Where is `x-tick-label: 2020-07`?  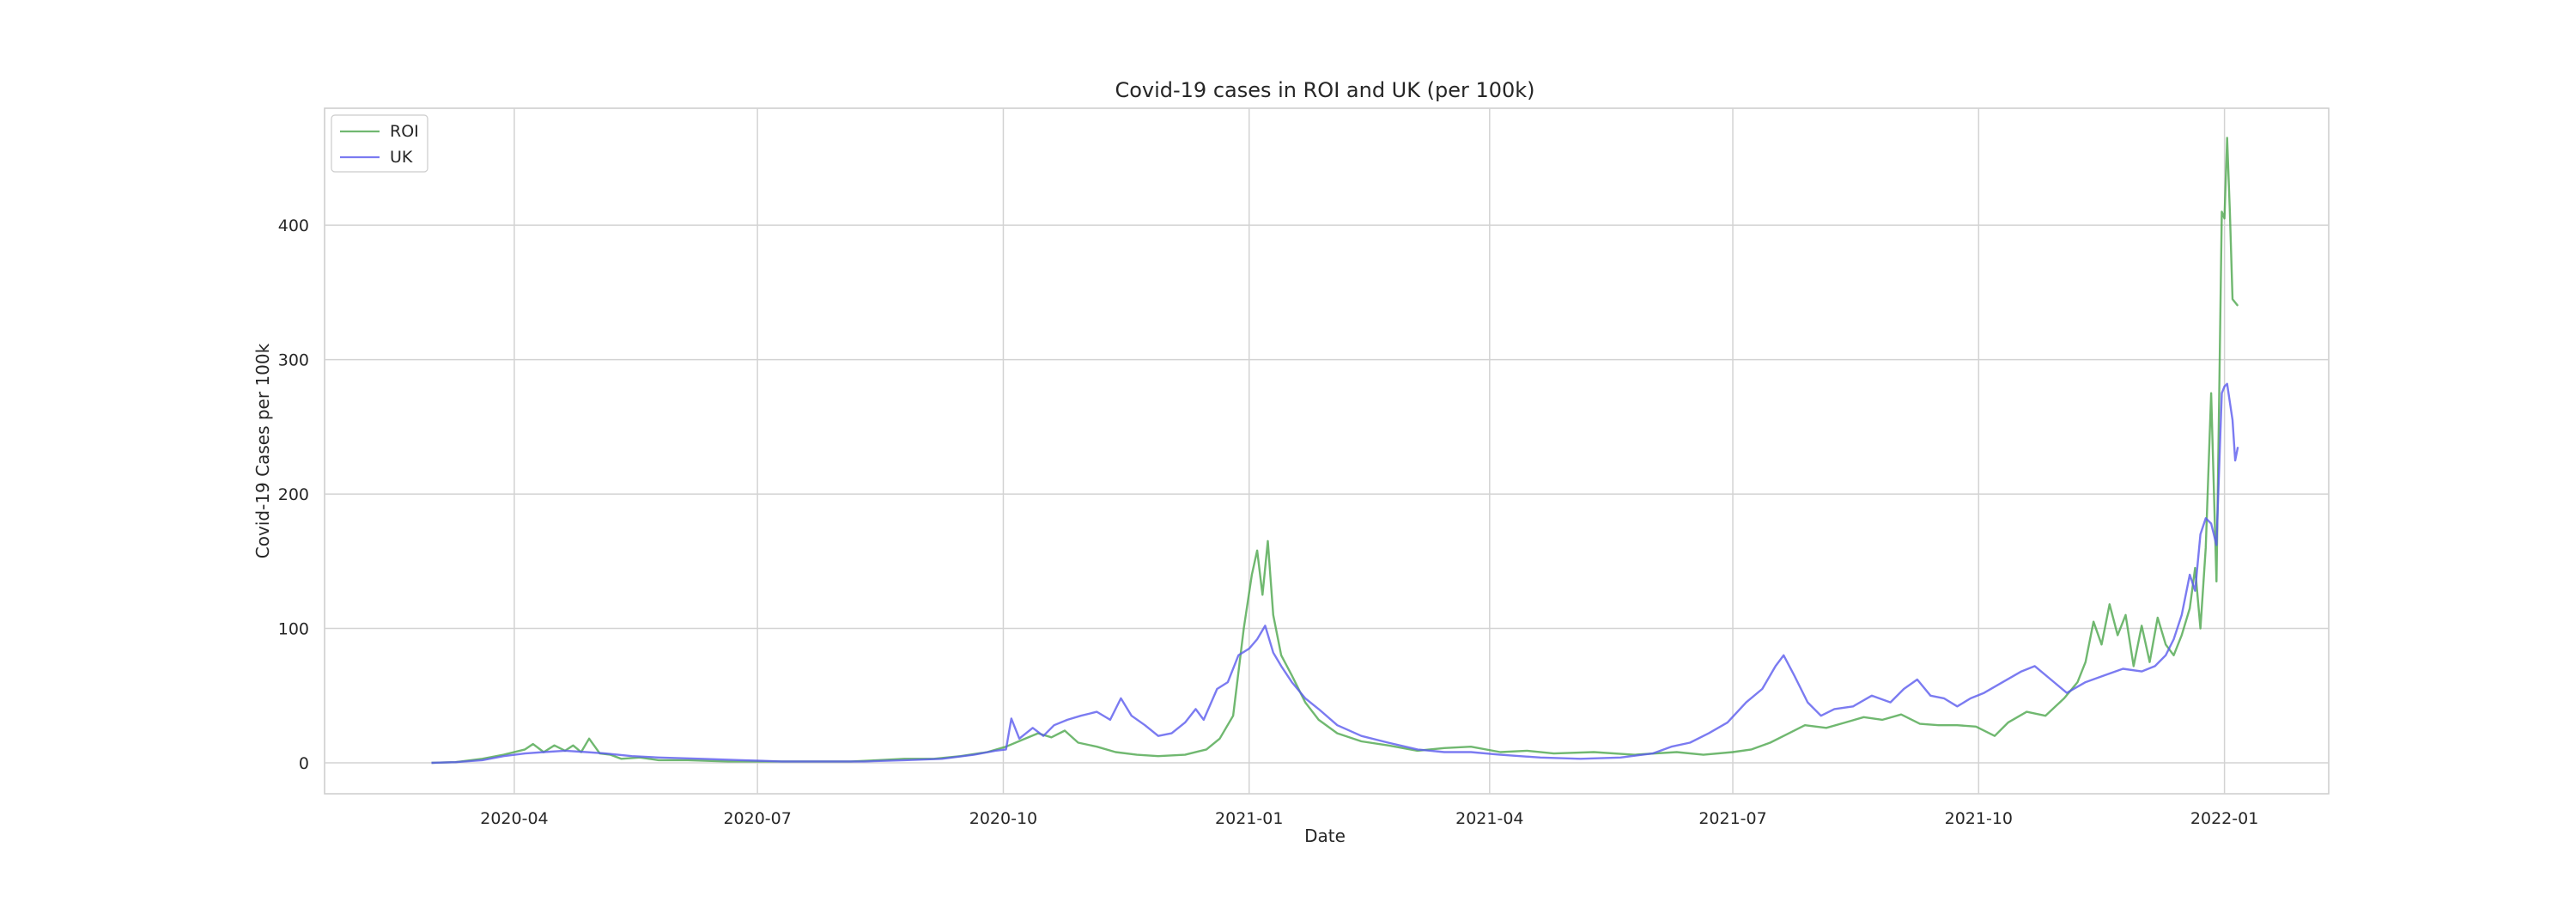 x-tick-label: 2020-07 is located at coordinates (757, 818).